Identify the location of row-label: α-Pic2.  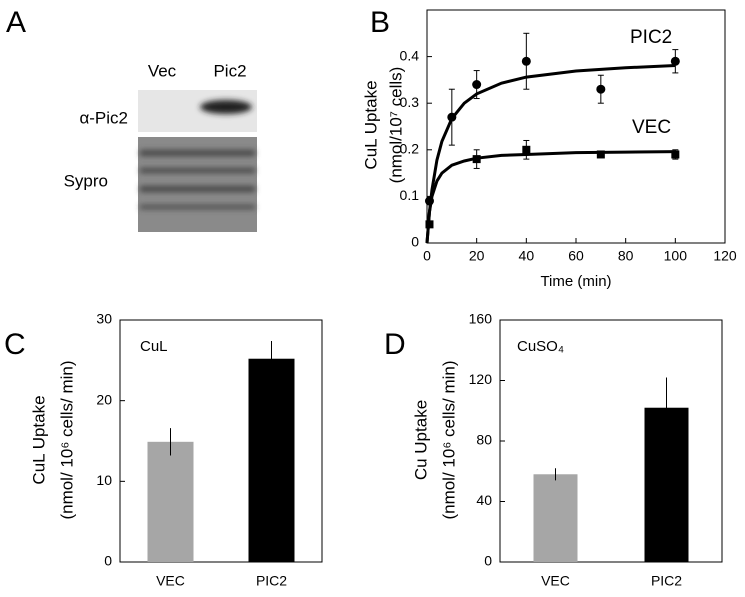
(103, 117).